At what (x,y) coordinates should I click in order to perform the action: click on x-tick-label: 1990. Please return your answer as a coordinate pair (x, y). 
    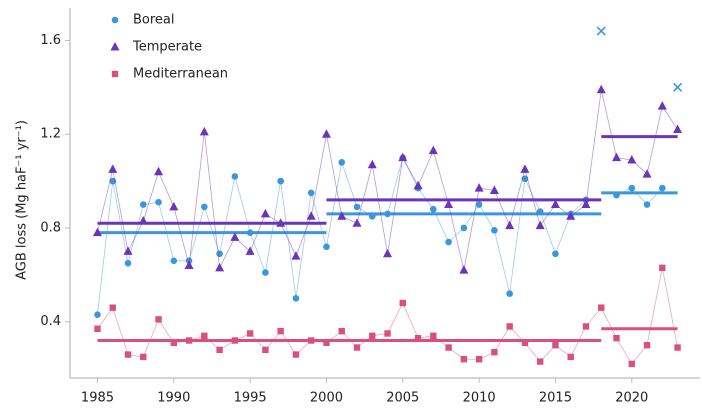
    Looking at the image, I should click on (173, 398).